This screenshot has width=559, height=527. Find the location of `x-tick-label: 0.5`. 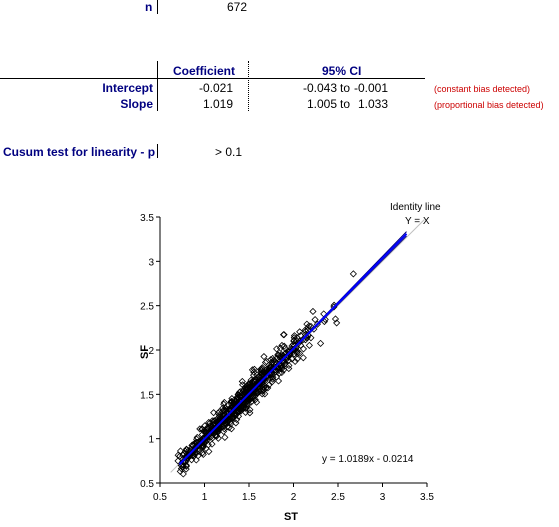

x-tick-label: 0.5 is located at coordinates (160, 497).